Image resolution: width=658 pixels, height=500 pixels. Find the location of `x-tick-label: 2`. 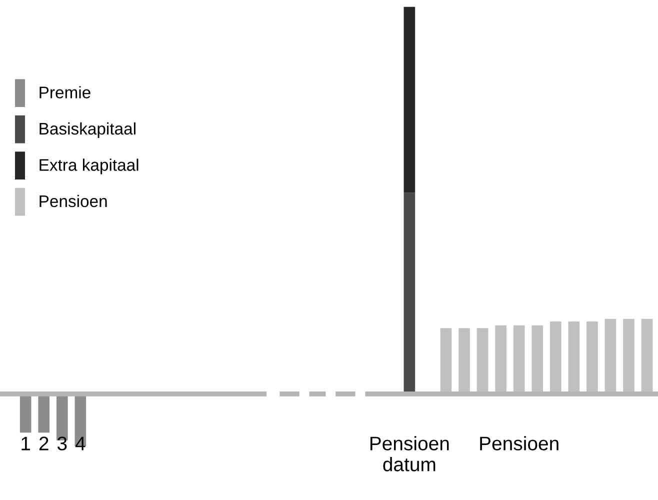

x-tick-label: 2 is located at coordinates (43, 443).